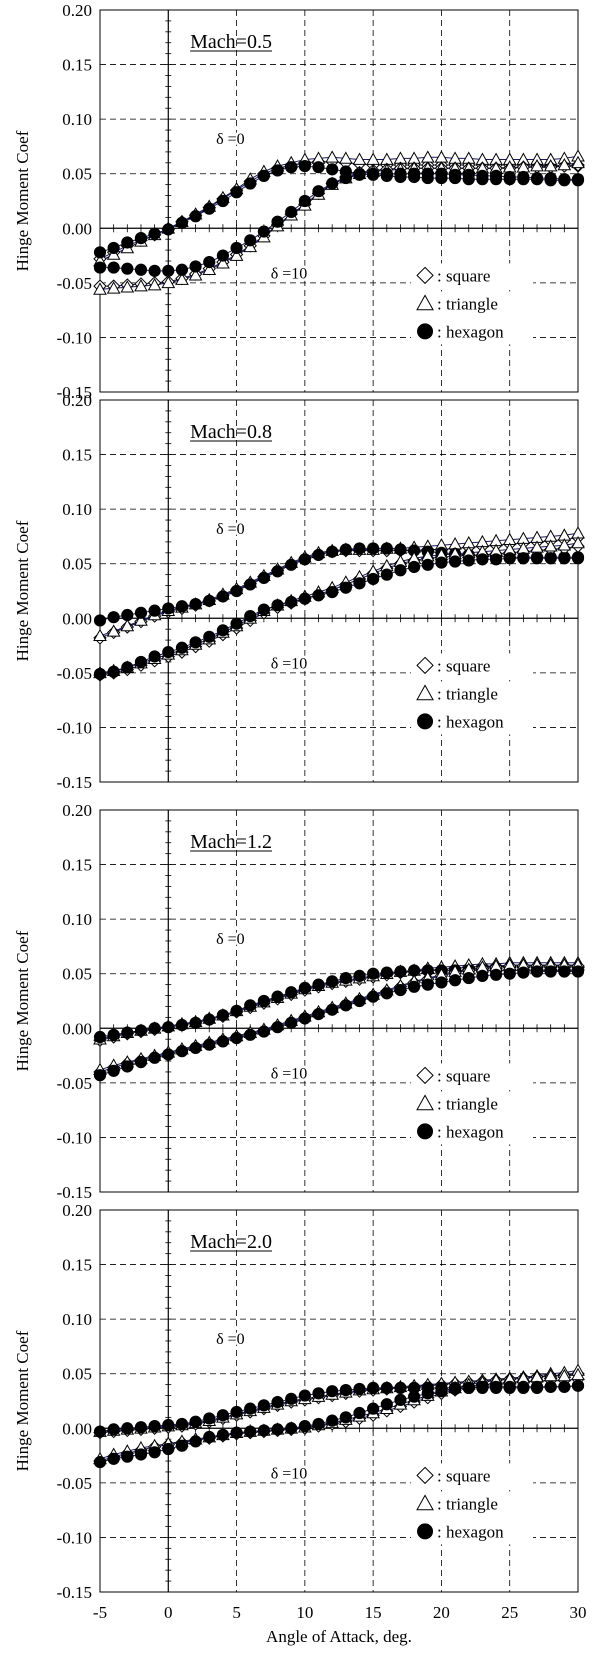 The width and height of the screenshot is (594, 1678). What do you see at coordinates (304, 1612) in the screenshot?
I see `x-tick-label: 10` at bounding box center [304, 1612].